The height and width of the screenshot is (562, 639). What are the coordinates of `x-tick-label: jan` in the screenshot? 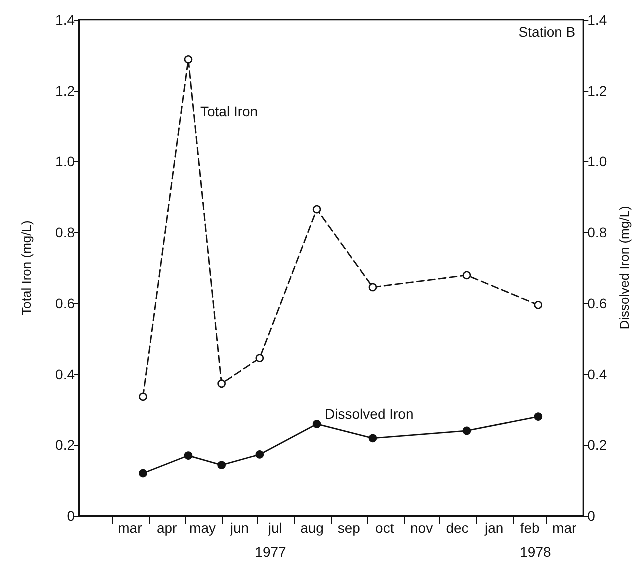 It's located at (494, 528).